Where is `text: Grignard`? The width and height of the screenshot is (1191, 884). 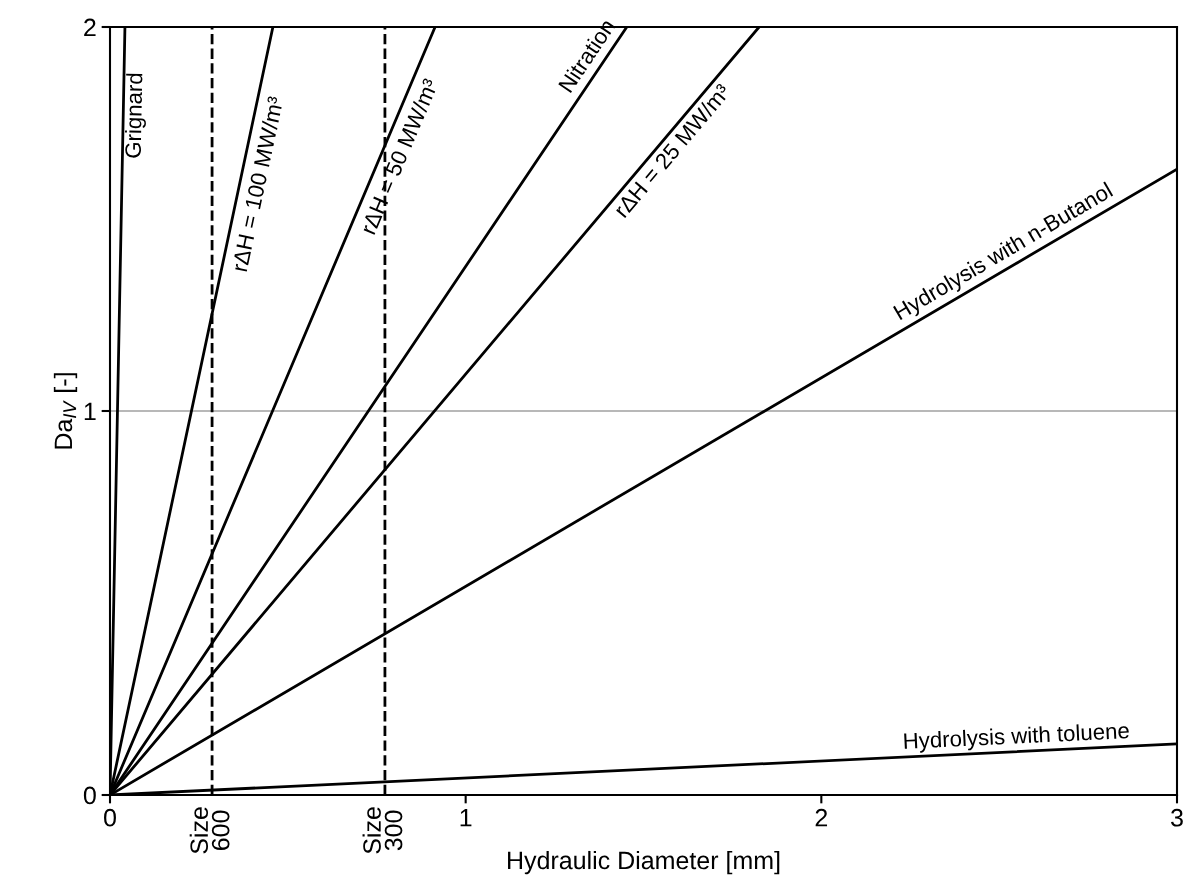 text: Grignard is located at coordinates (135, 115).